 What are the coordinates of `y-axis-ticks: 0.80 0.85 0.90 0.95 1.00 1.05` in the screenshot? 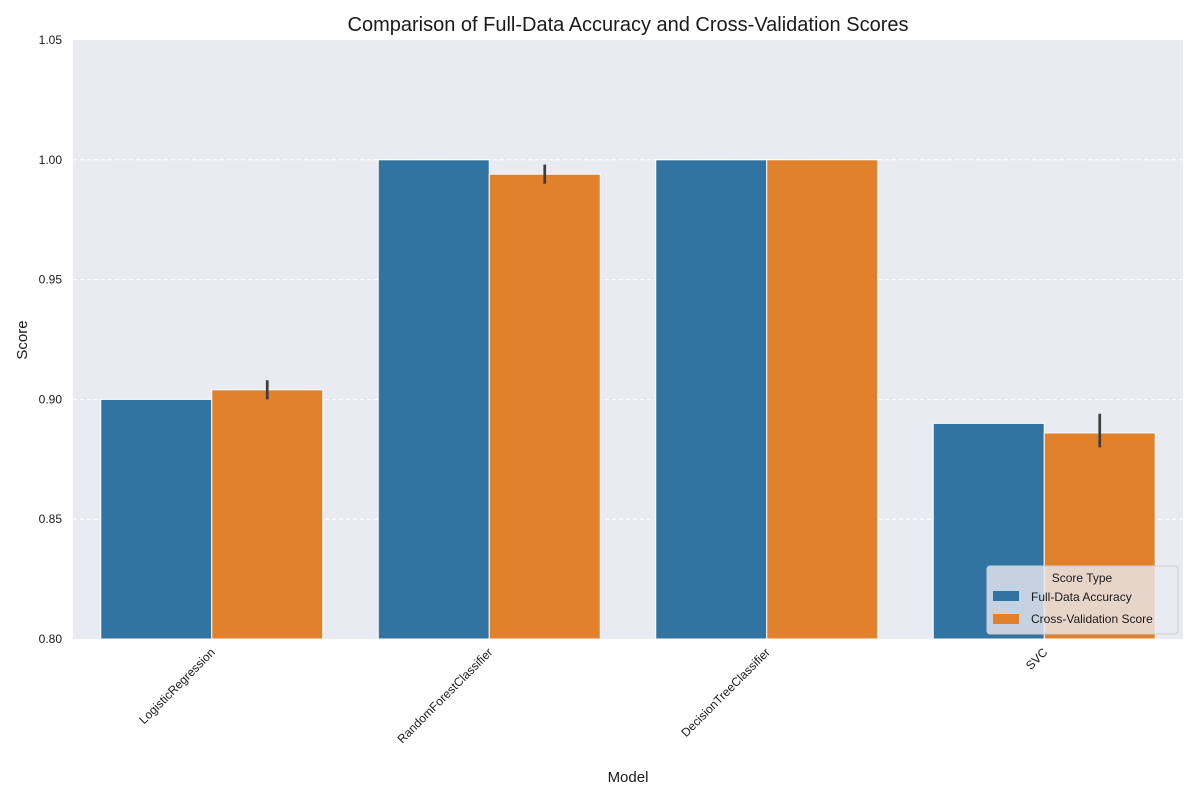 It's located at (51, 339).